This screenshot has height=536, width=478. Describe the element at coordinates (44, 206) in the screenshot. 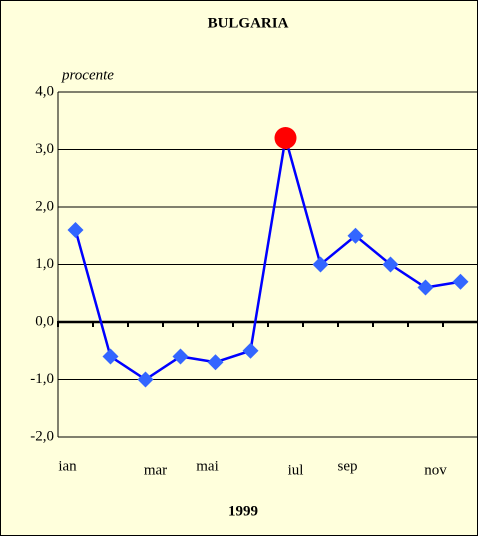

I see `y-tick-label: 2,0` at that location.